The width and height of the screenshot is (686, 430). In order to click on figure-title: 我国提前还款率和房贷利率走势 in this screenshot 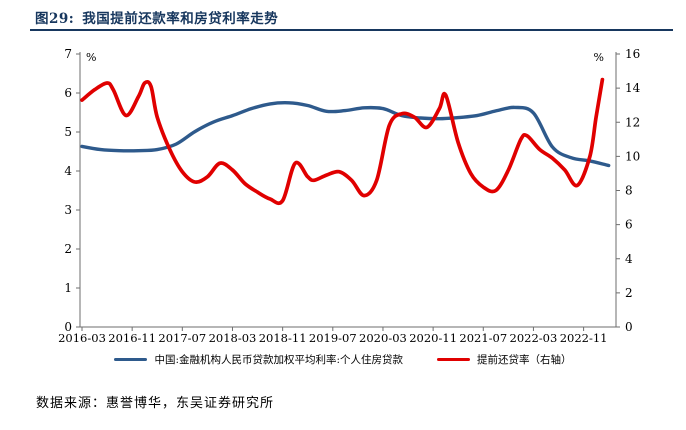, I will do `click(180, 19)`.